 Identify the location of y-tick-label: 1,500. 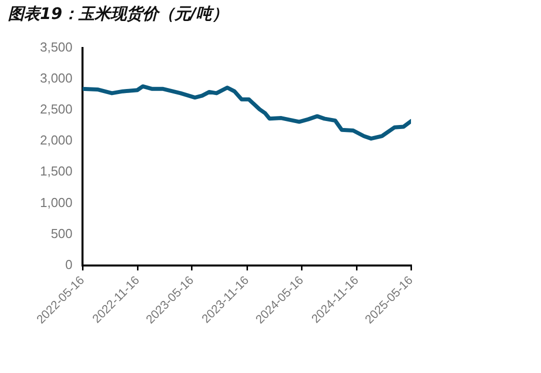
(56, 171).